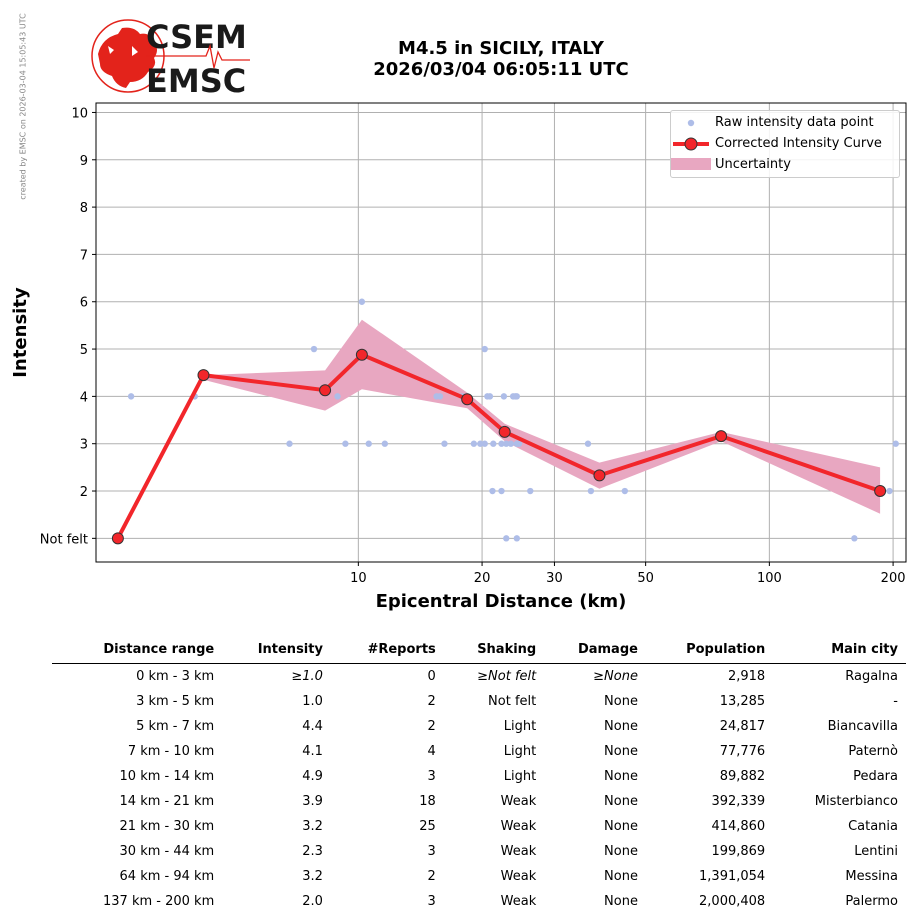 This screenshot has width=915, height=924. I want to click on col-header-distance-range: Distance range, so click(137, 651).